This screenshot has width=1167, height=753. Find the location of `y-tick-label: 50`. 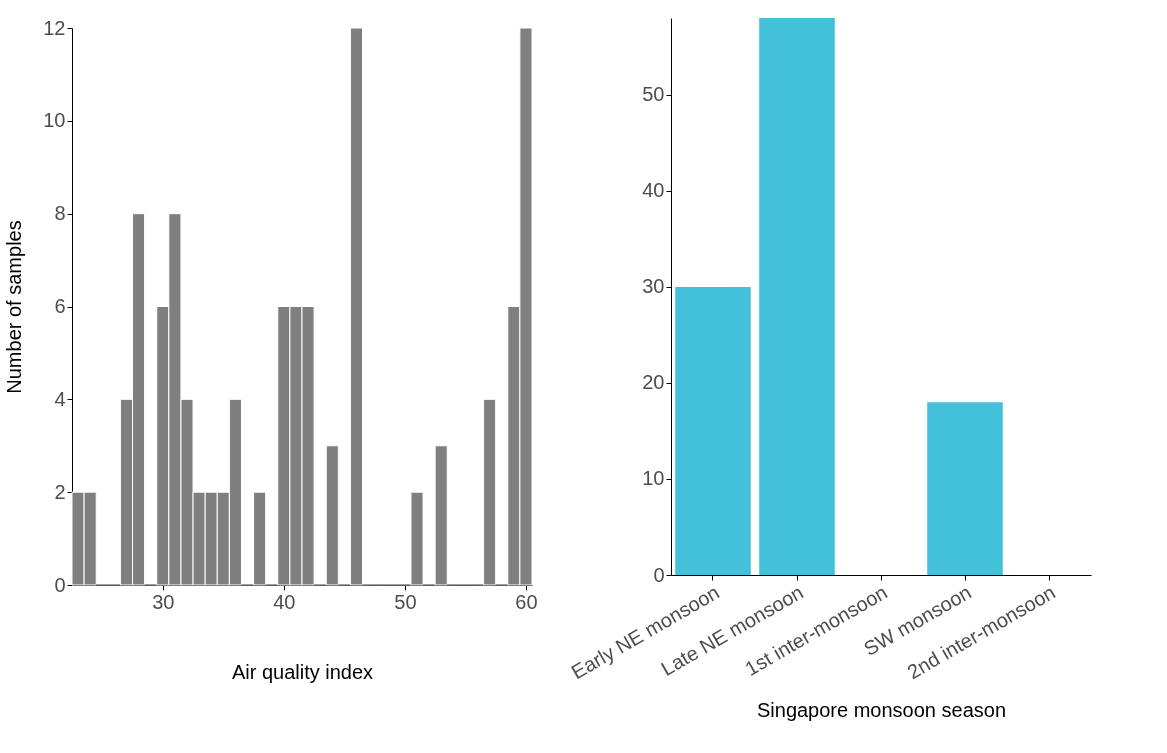

y-tick-label: 50 is located at coordinates (653, 94).